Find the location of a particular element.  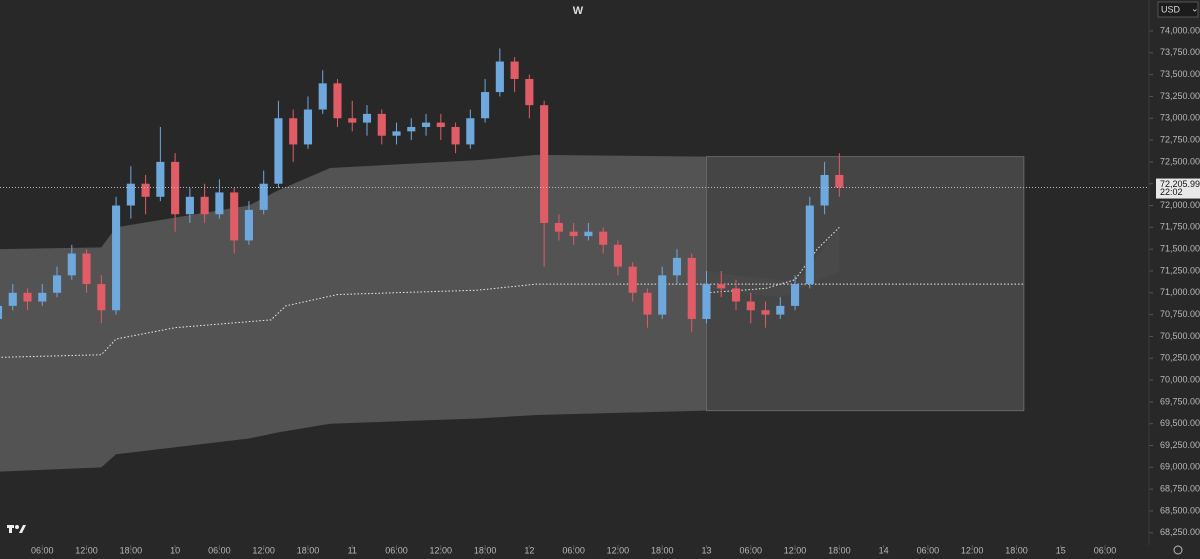

y-tick-label: 68,500.00 is located at coordinates (1180, 510).